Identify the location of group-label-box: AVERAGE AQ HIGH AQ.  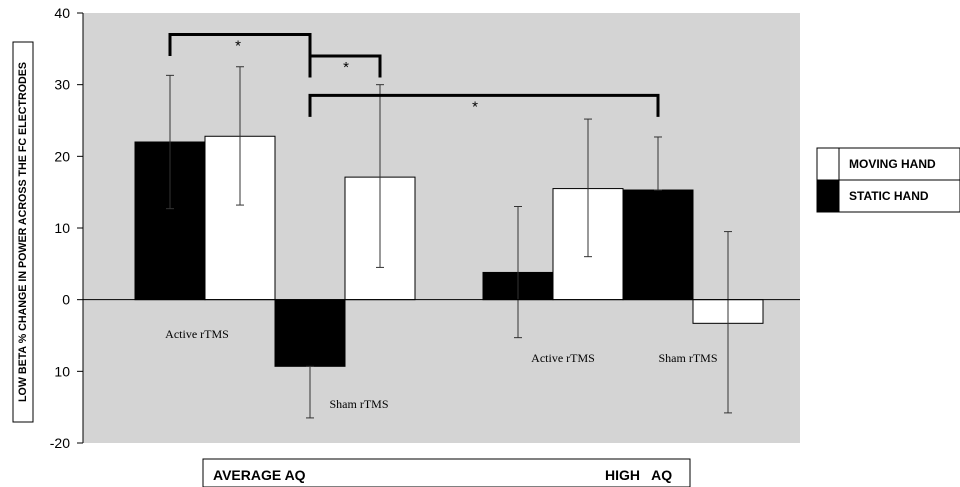
(446, 472).